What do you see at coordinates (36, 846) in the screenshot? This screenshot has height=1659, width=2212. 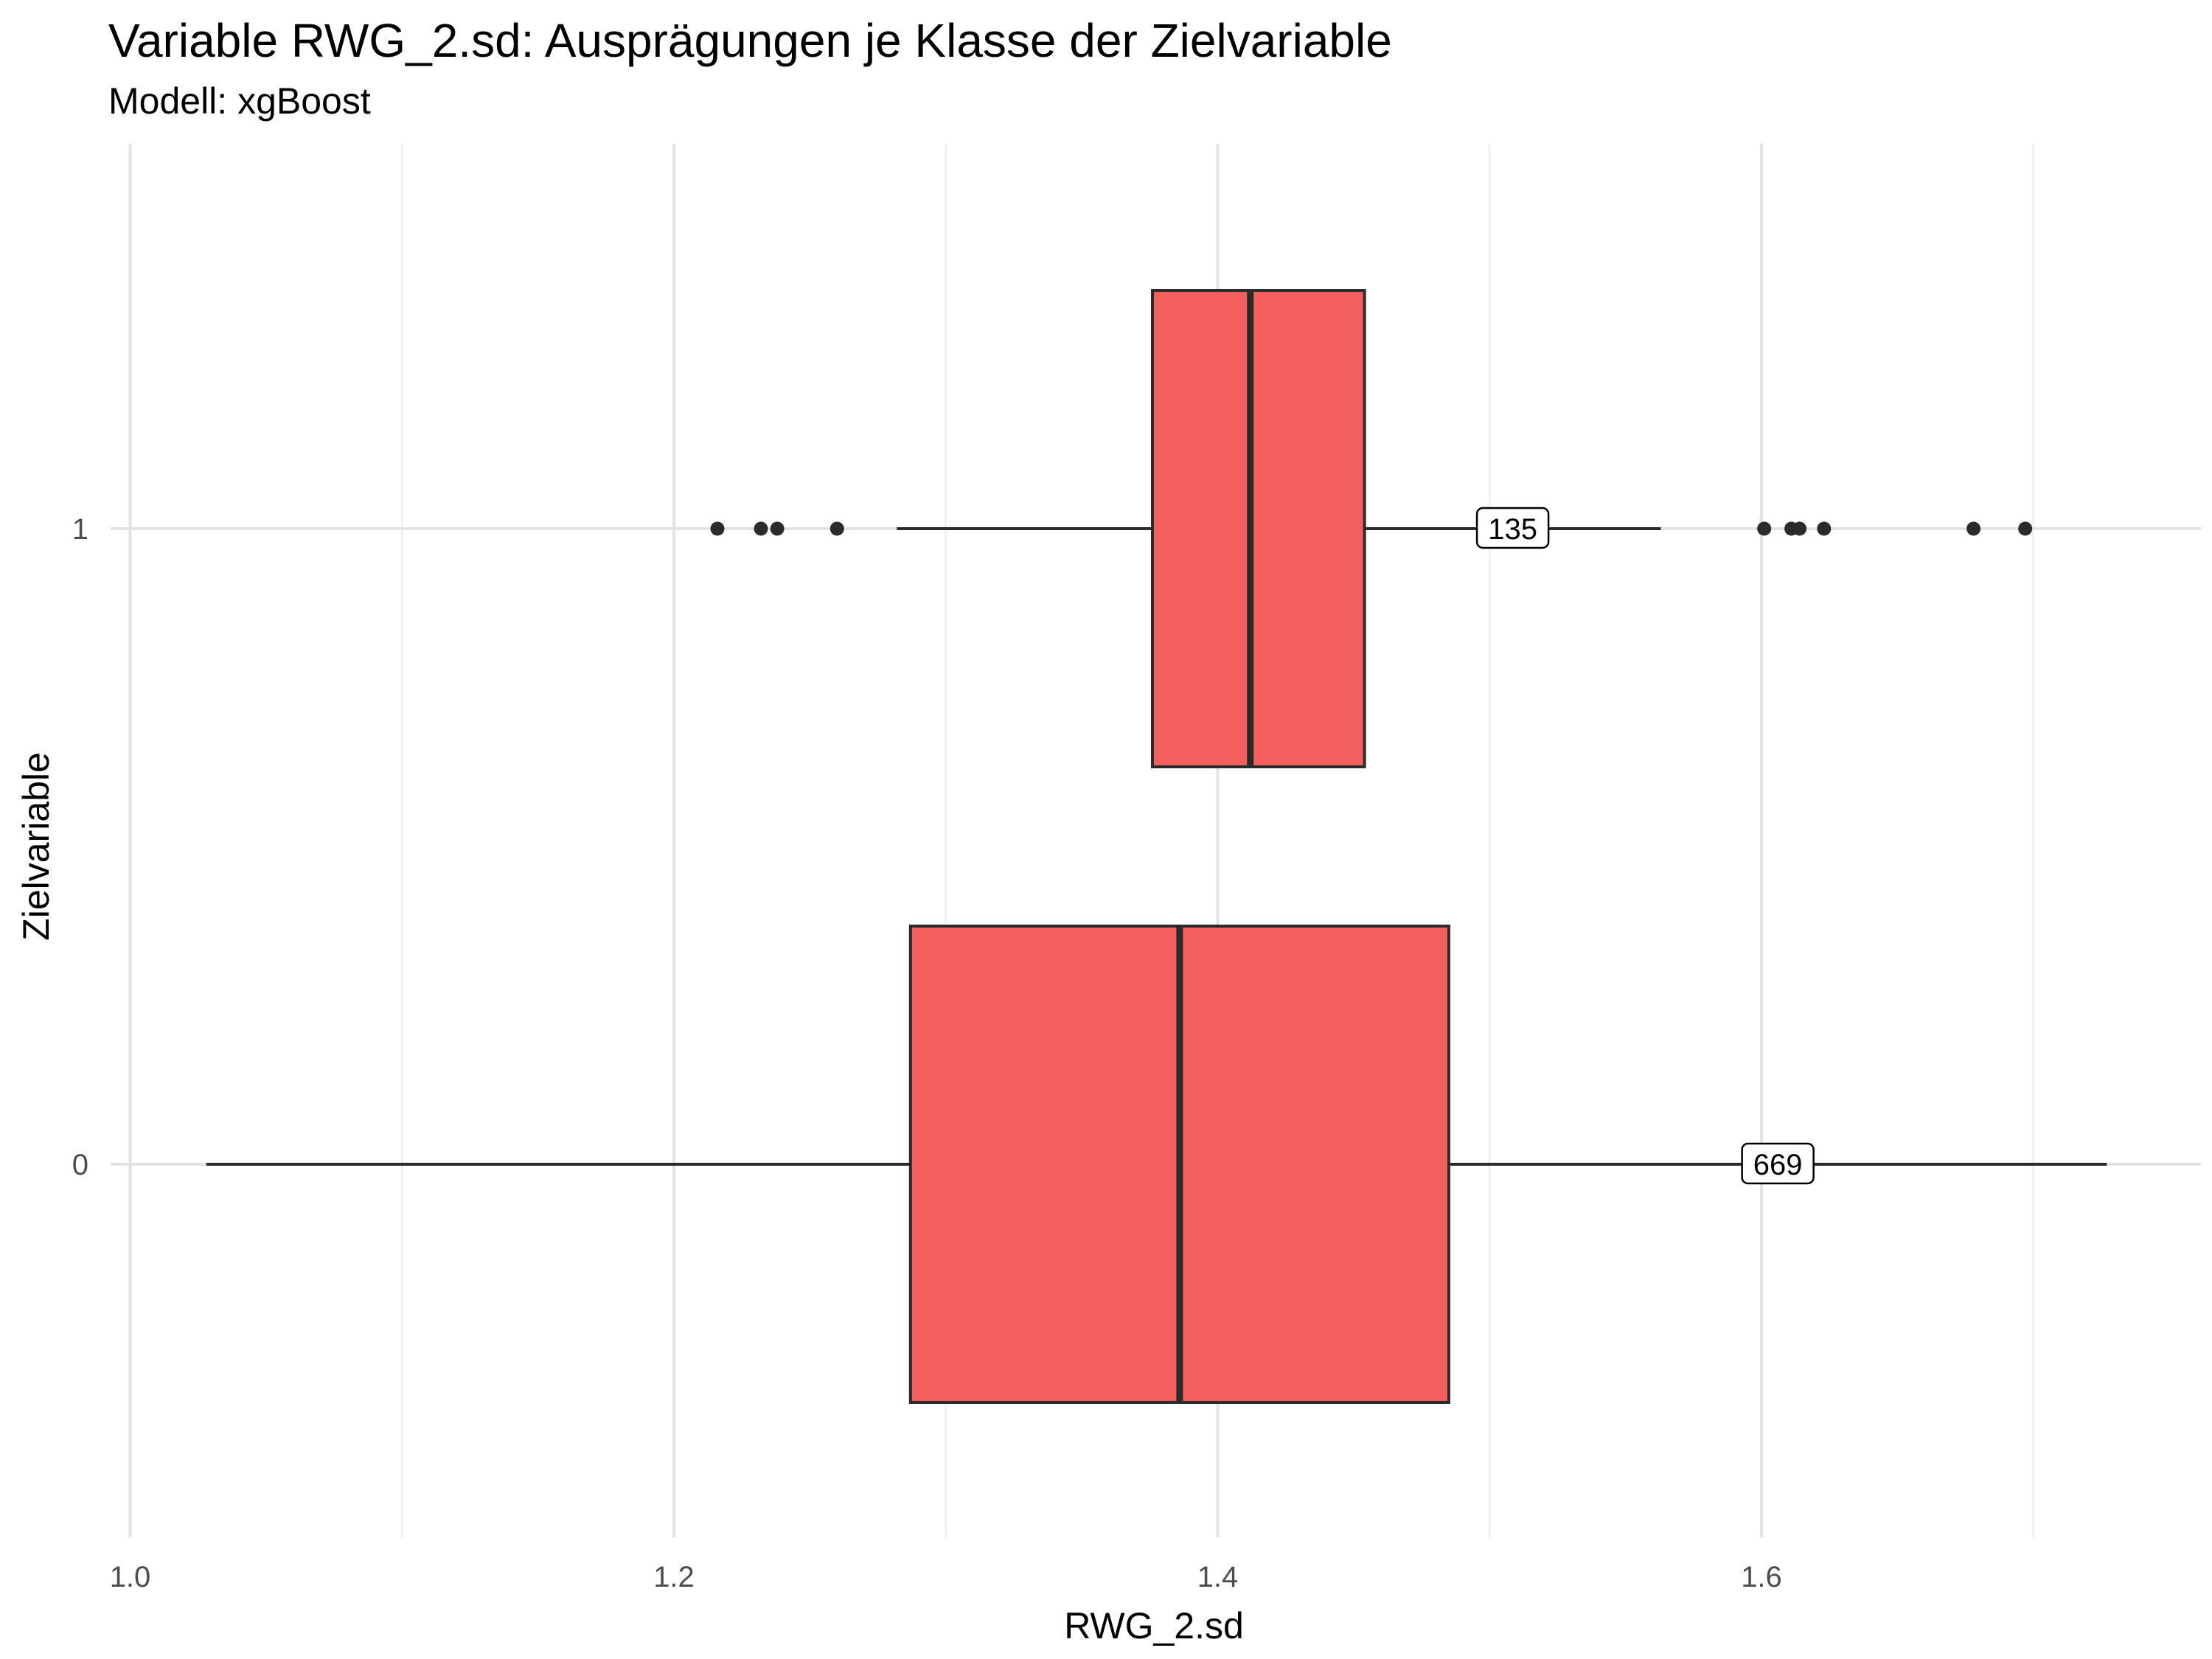 I see `y-axis-title: Zielvariable` at bounding box center [36, 846].